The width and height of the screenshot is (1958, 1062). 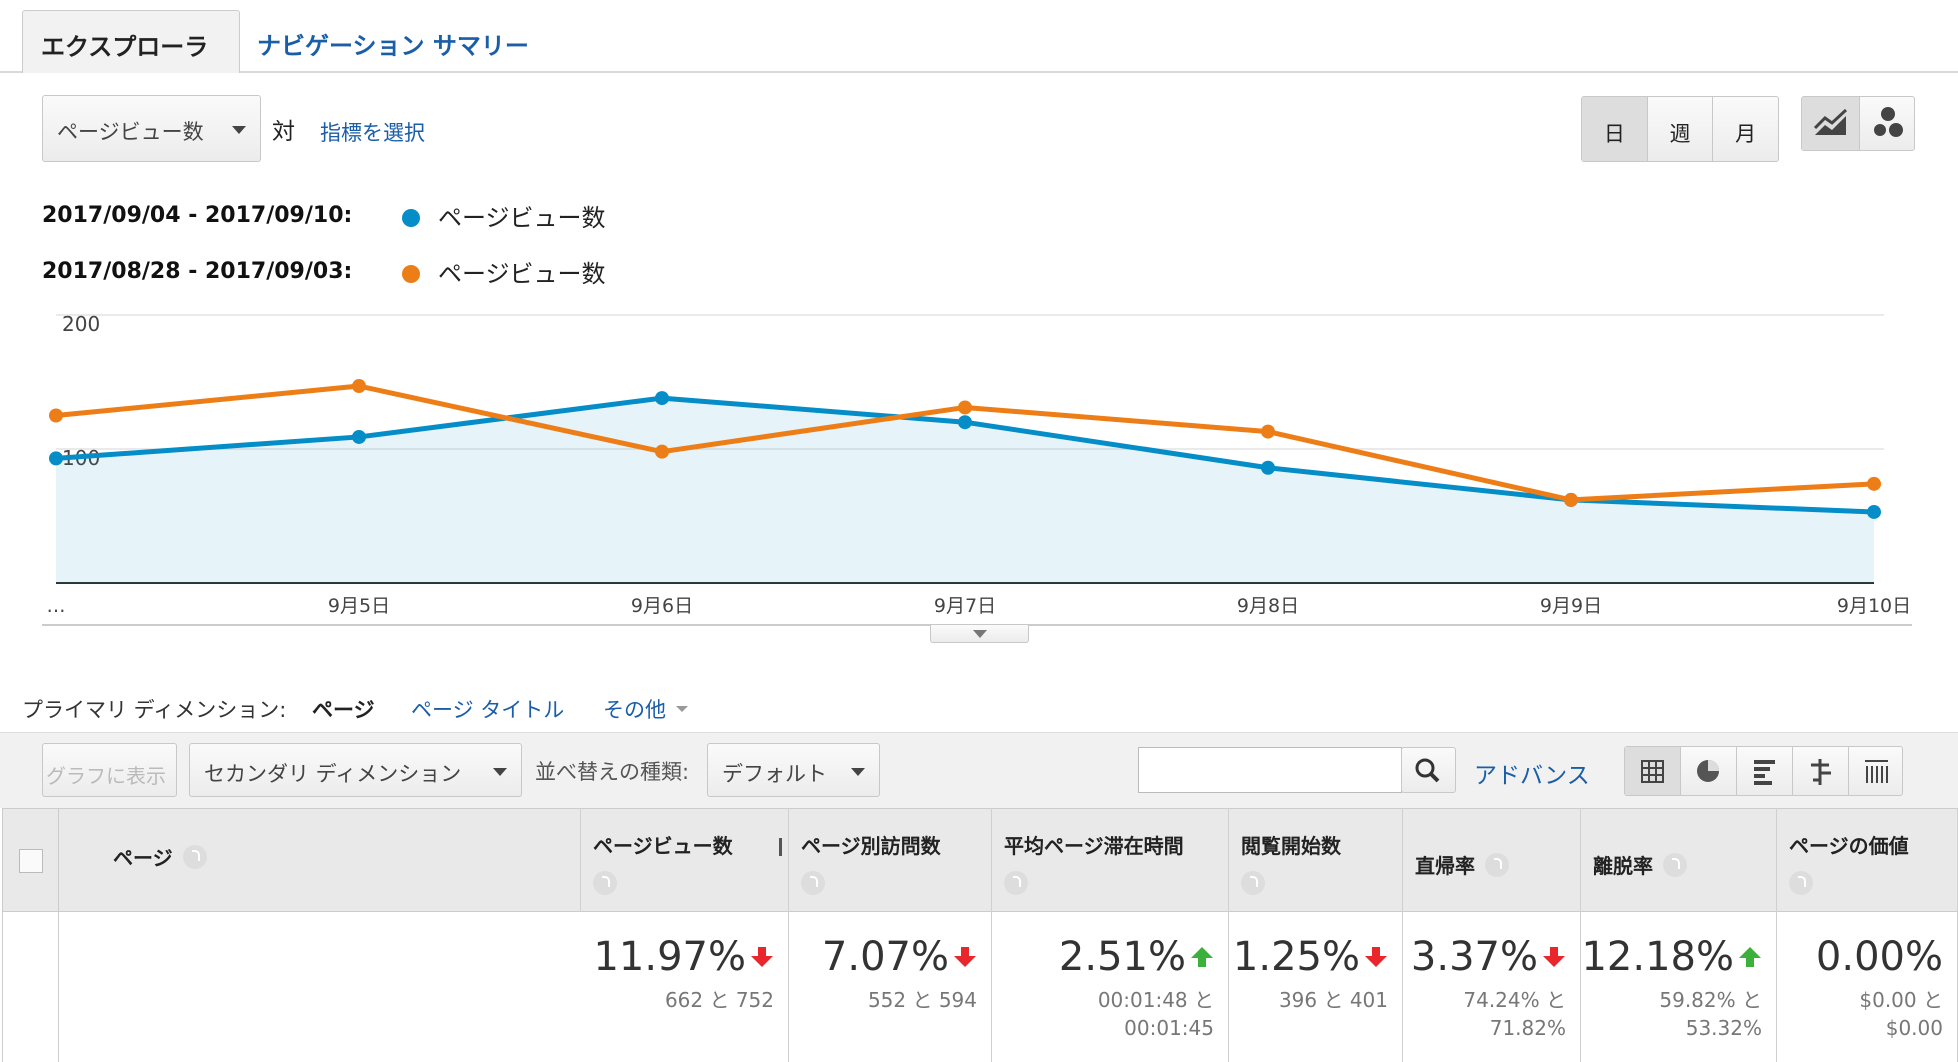 What do you see at coordinates (1867, 987) in the screenshot?
I see `summary-cell: 0.00% $0.00 と $0.00` at bounding box center [1867, 987].